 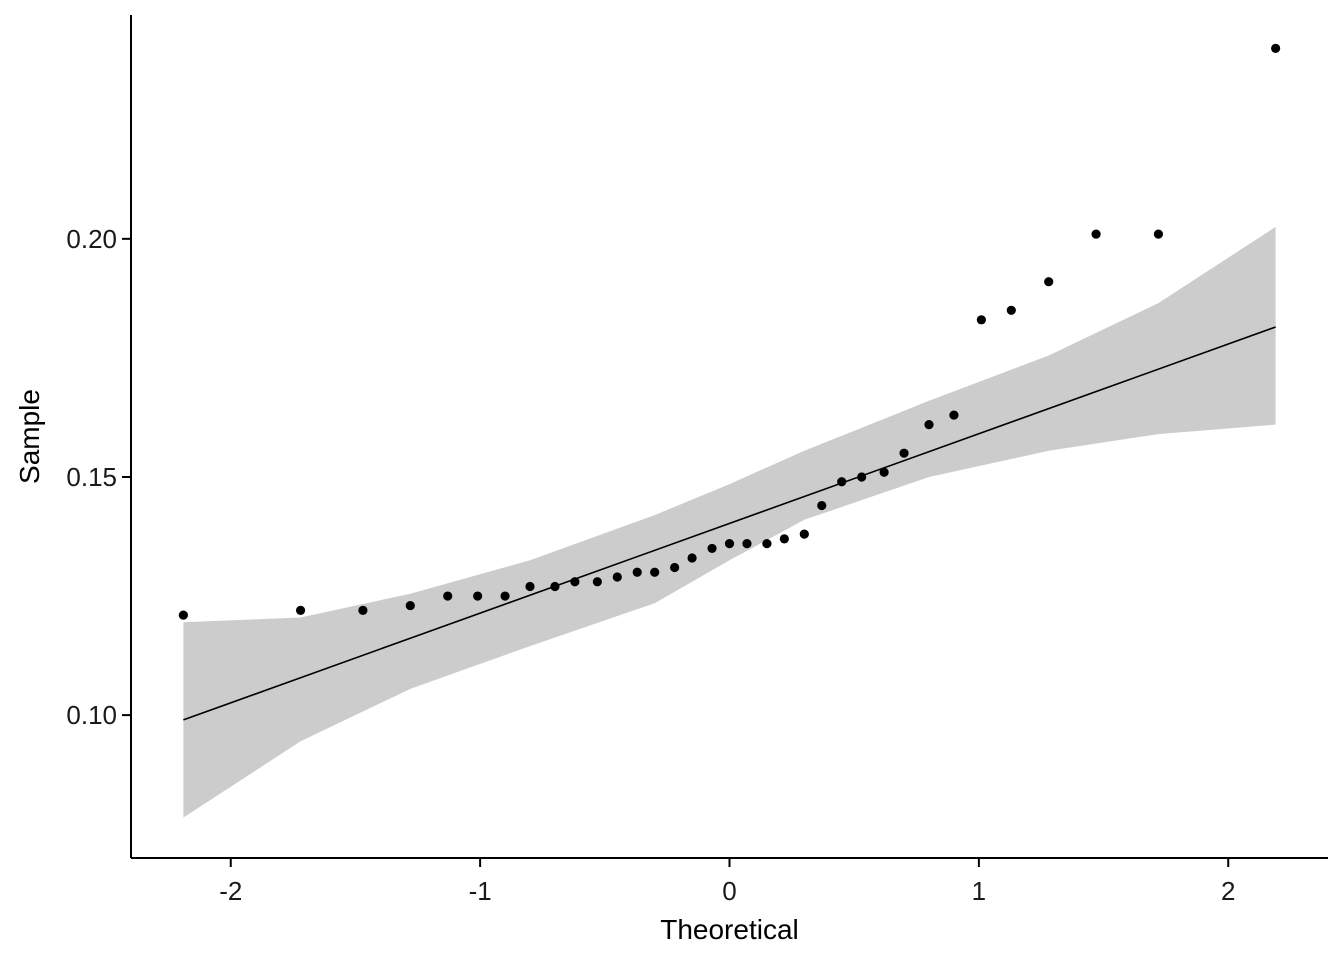 I want to click on y-axis-ticks: 0.10 0.15 0.20, so click(x=98, y=477).